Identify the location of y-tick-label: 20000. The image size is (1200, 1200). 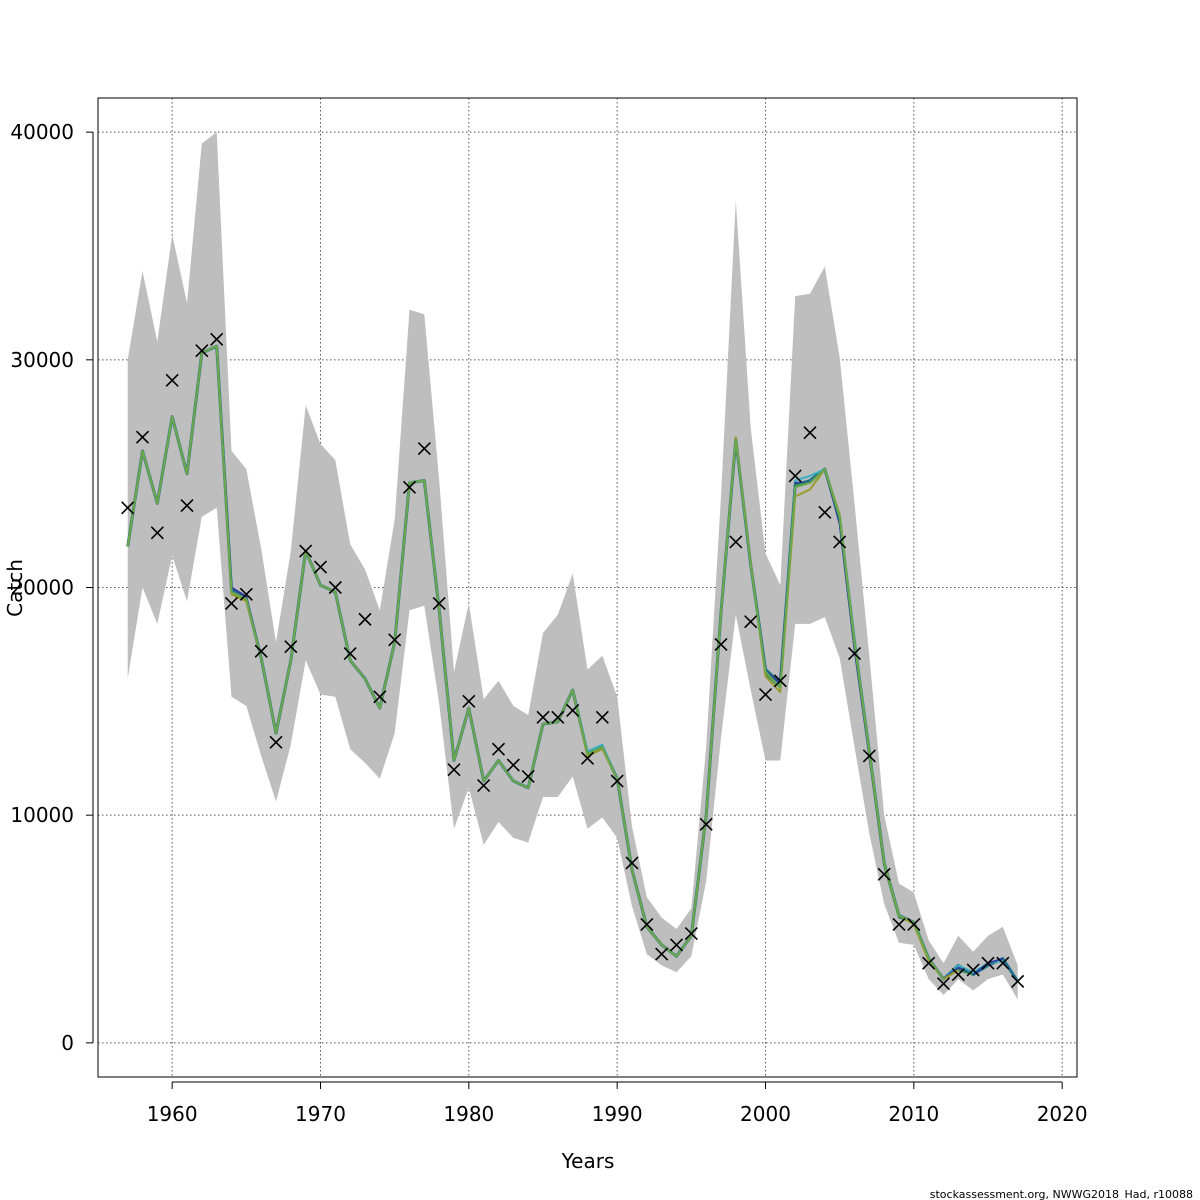
(42, 588).